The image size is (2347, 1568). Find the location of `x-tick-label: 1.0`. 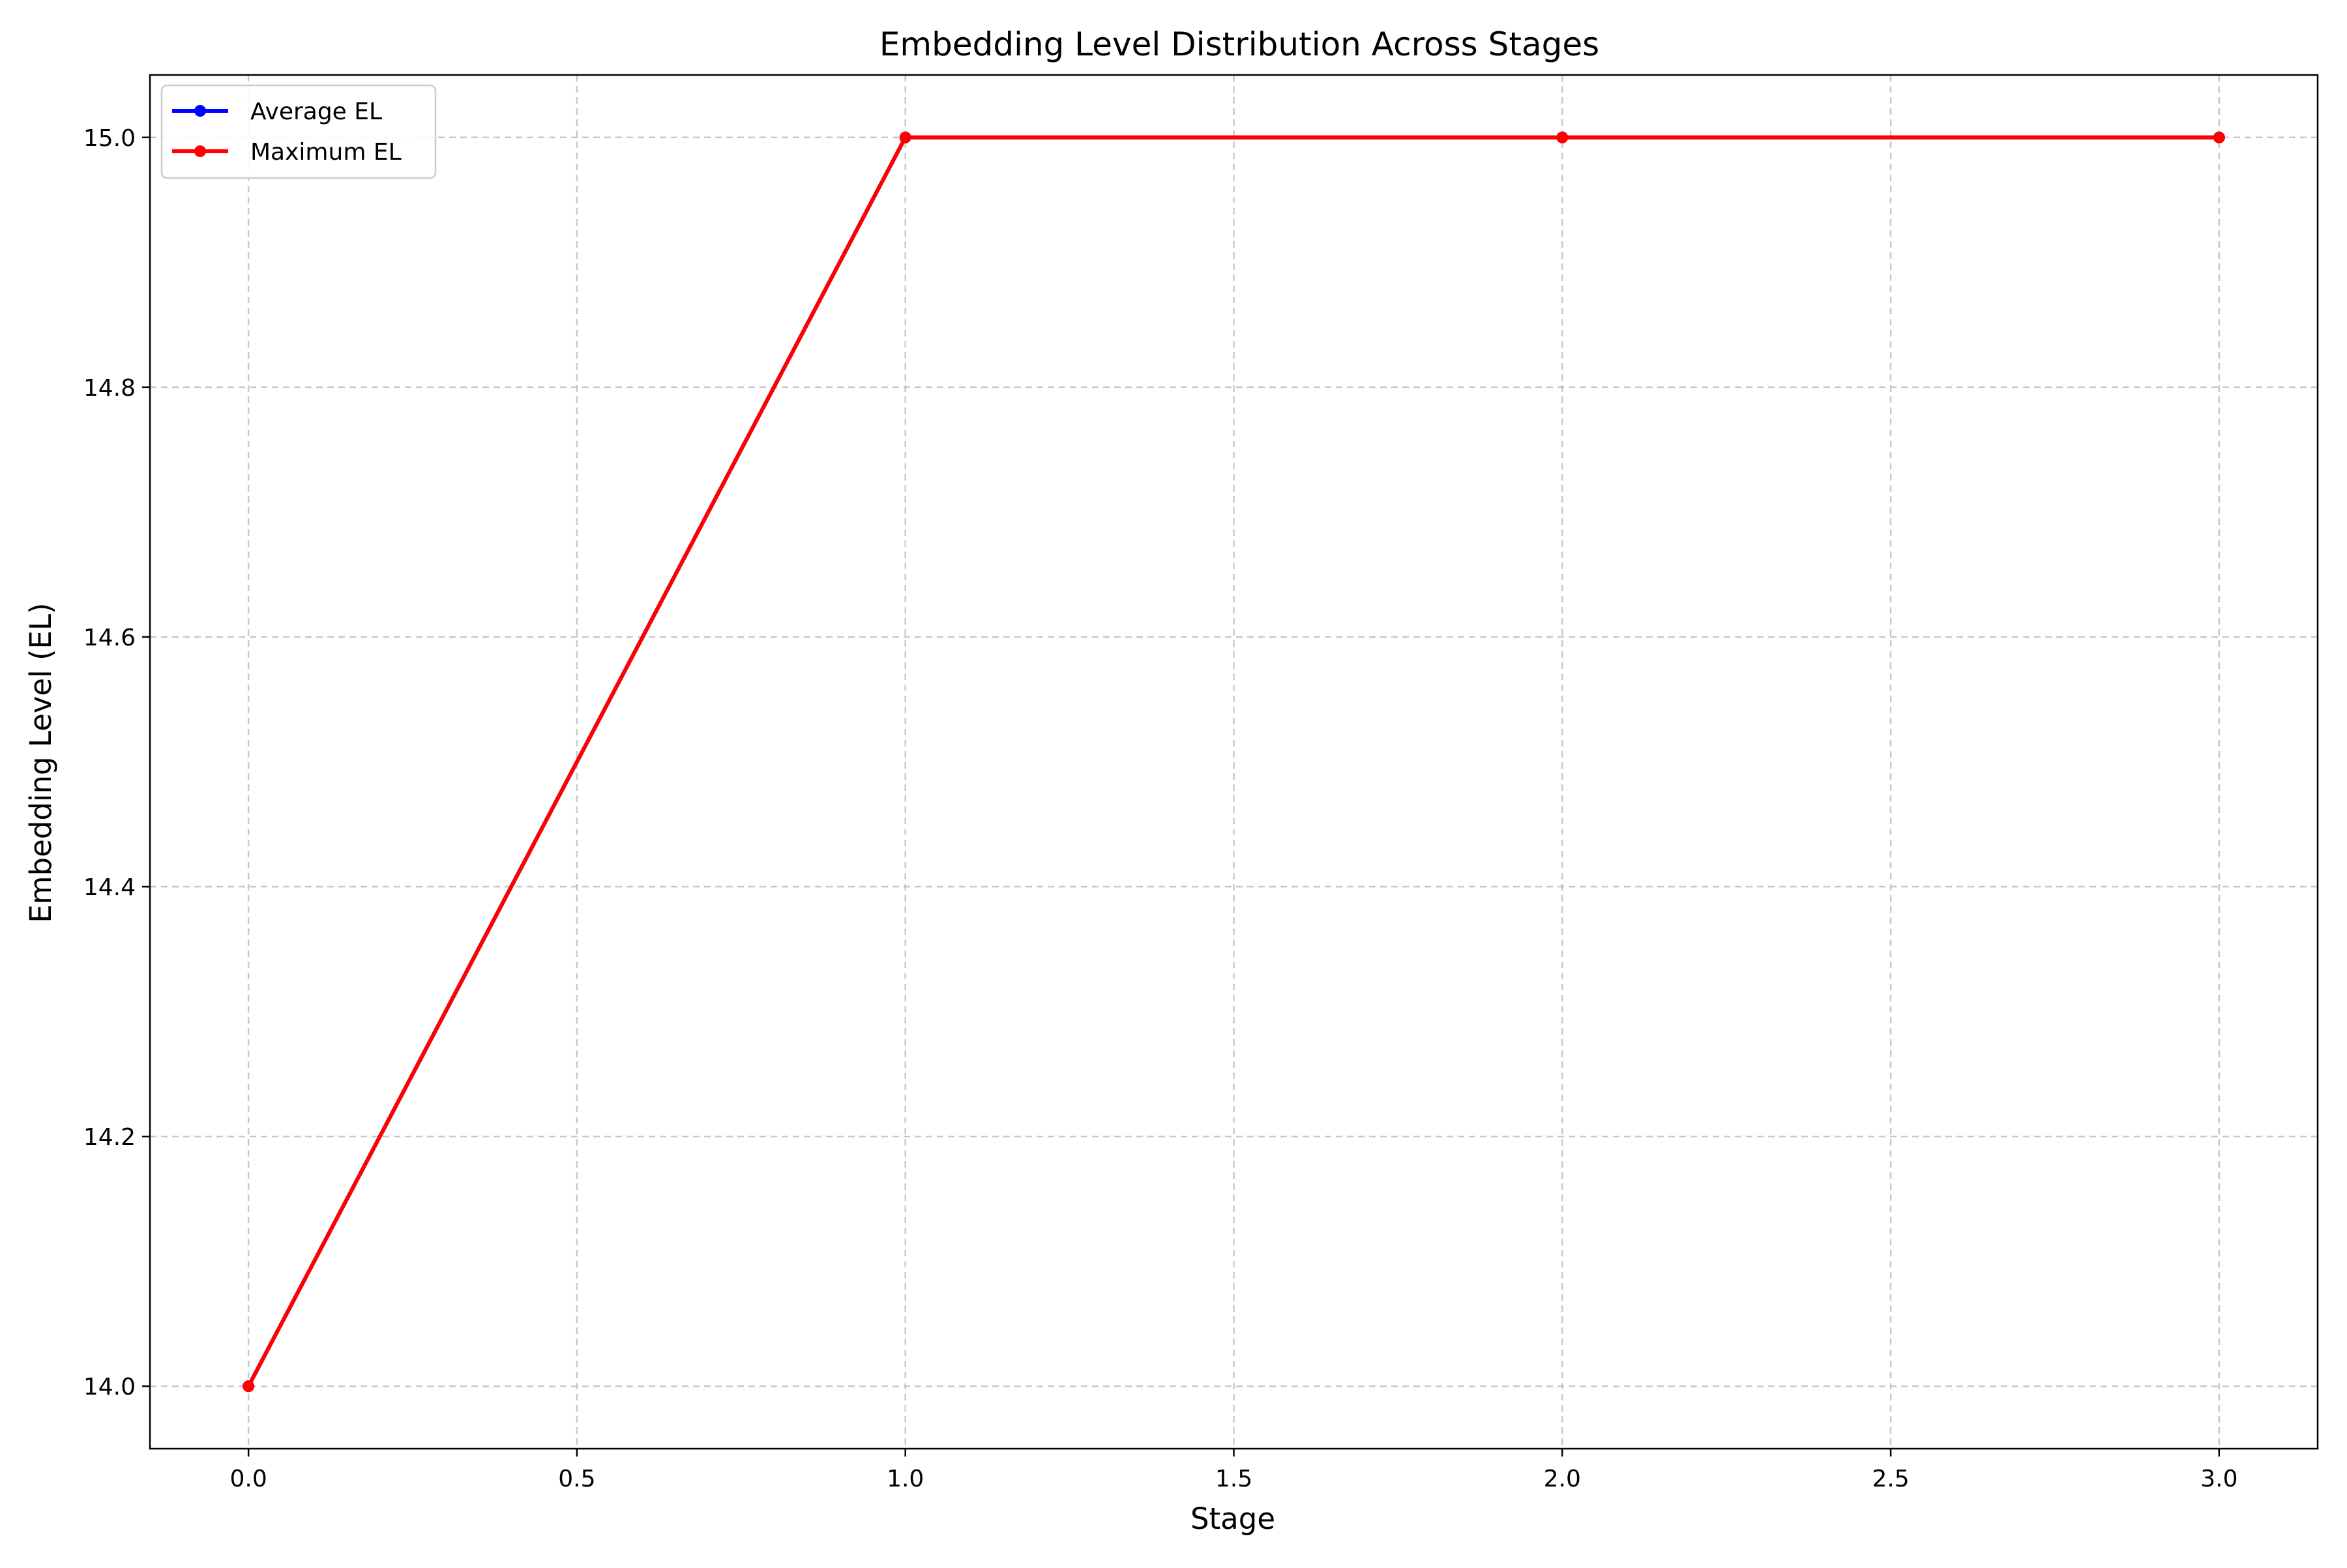

x-tick-label: 1.0 is located at coordinates (905, 1479).